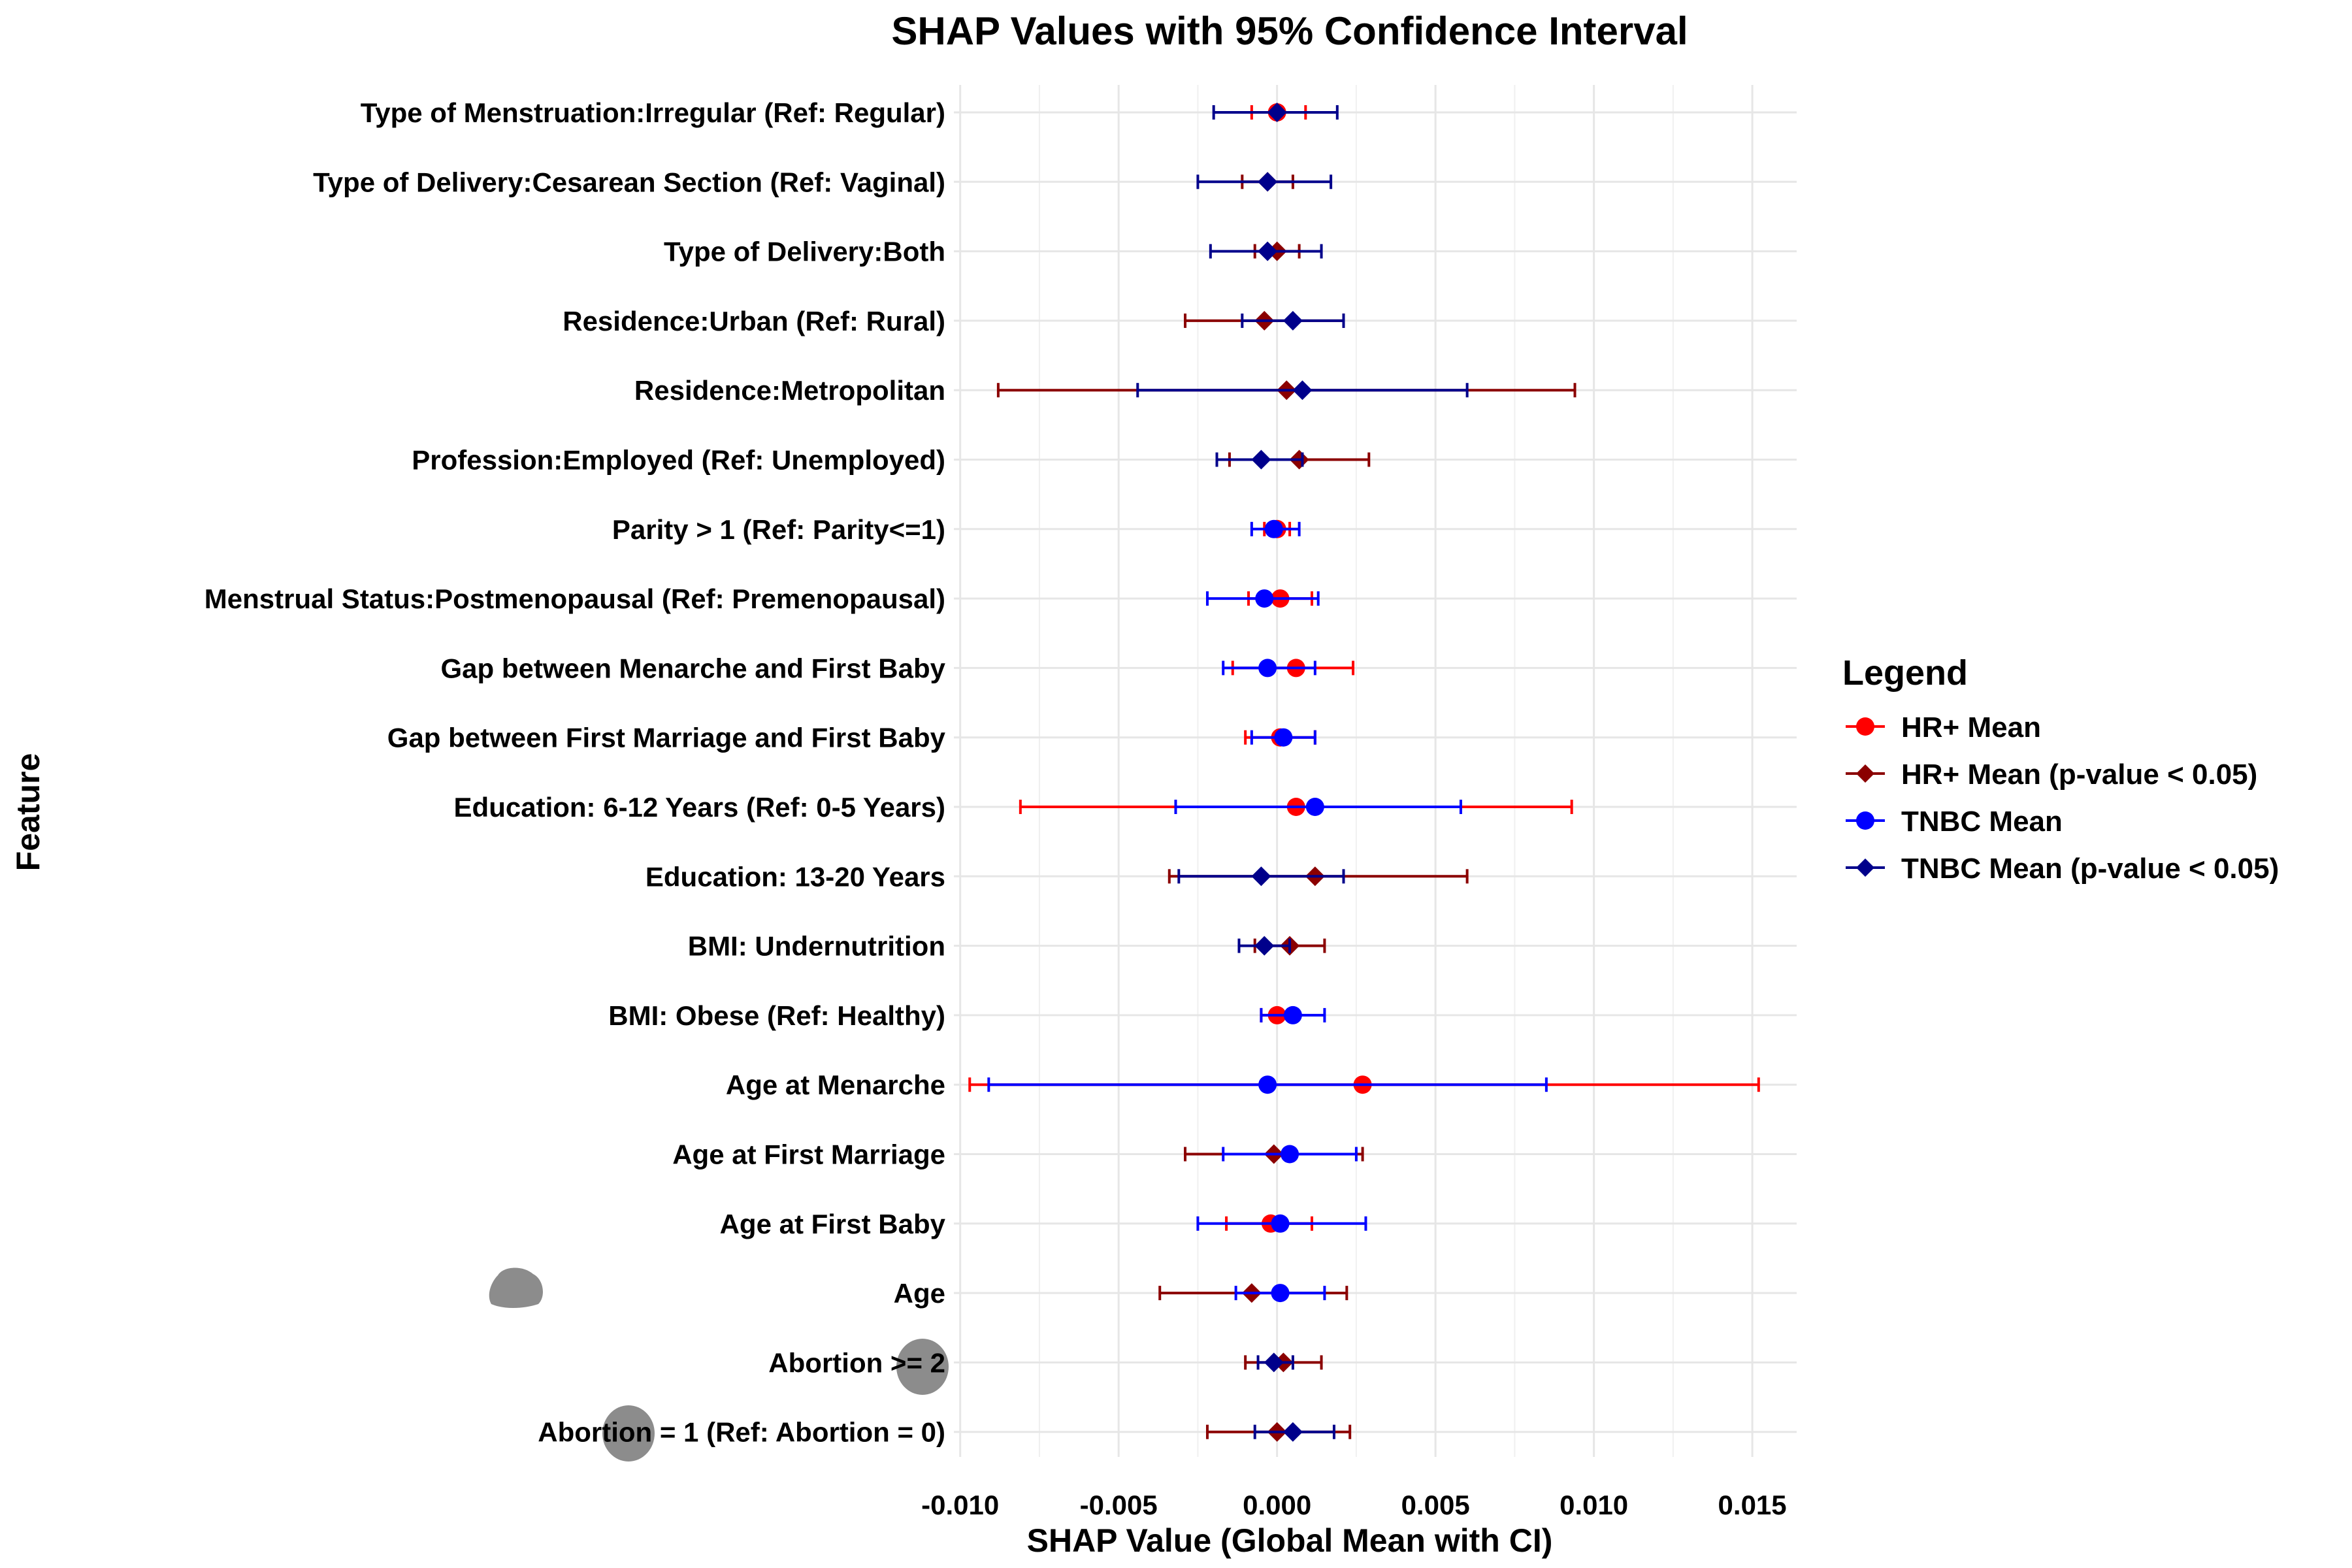  What do you see at coordinates (516, 1287) in the screenshot?
I see `gray-blob-left` at bounding box center [516, 1287].